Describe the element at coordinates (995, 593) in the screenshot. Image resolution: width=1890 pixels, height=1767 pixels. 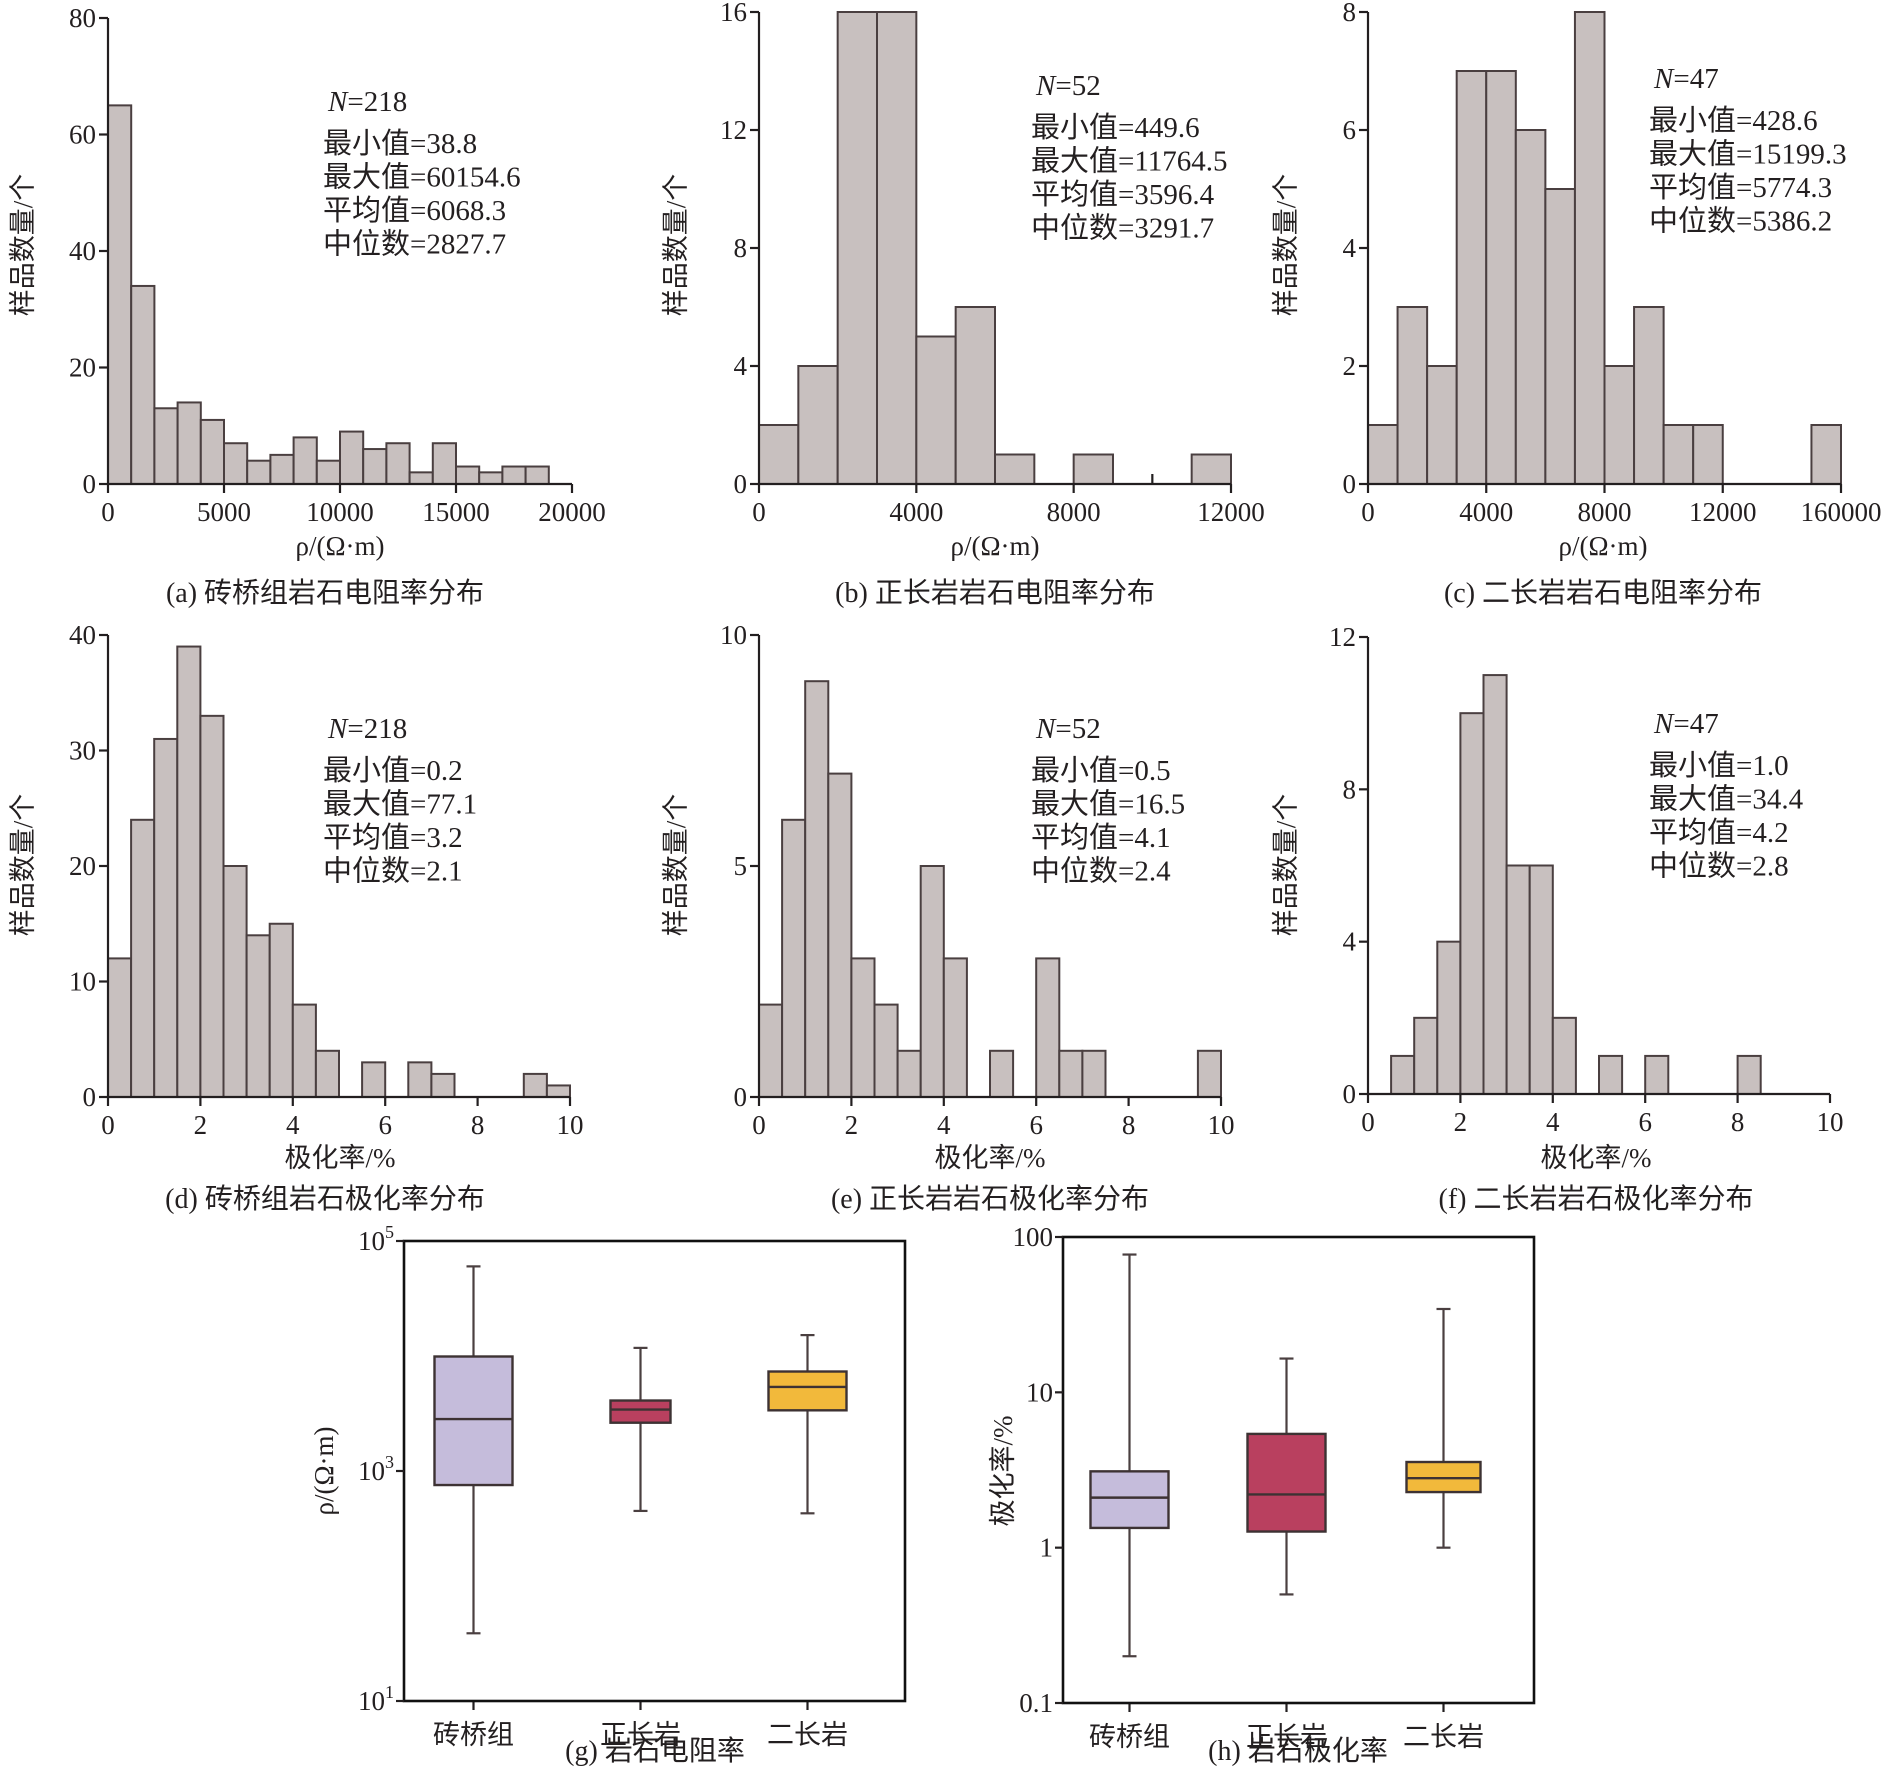
I see `chart-caption: (b) 正长岩岩石电阻率分布` at that location.